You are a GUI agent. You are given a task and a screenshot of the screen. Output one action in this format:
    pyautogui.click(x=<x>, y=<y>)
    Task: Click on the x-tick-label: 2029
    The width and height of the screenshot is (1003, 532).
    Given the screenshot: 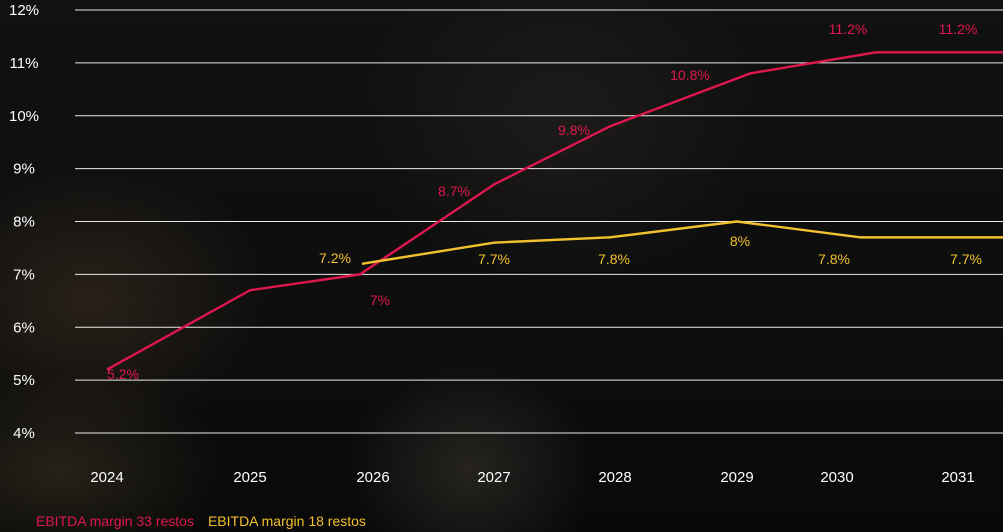 What is the action you would take?
    pyautogui.click(x=736, y=477)
    